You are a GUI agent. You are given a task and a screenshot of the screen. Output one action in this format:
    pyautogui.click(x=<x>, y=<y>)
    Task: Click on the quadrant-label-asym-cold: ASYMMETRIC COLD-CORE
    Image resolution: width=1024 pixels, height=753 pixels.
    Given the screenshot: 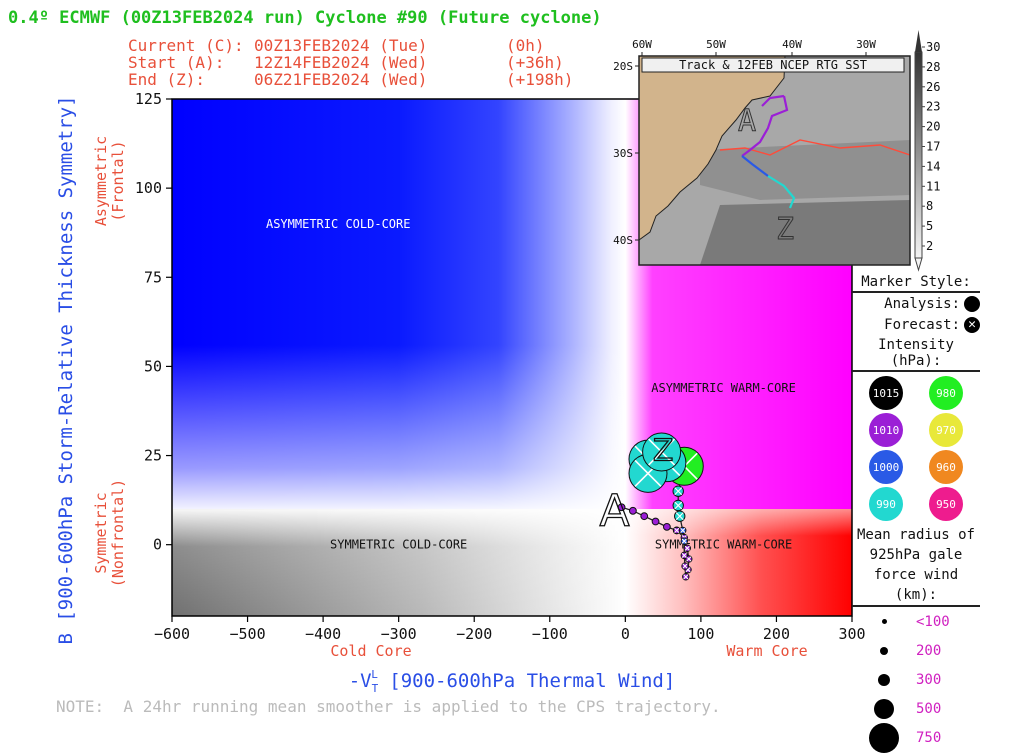 What is the action you would take?
    pyautogui.click(x=338, y=224)
    